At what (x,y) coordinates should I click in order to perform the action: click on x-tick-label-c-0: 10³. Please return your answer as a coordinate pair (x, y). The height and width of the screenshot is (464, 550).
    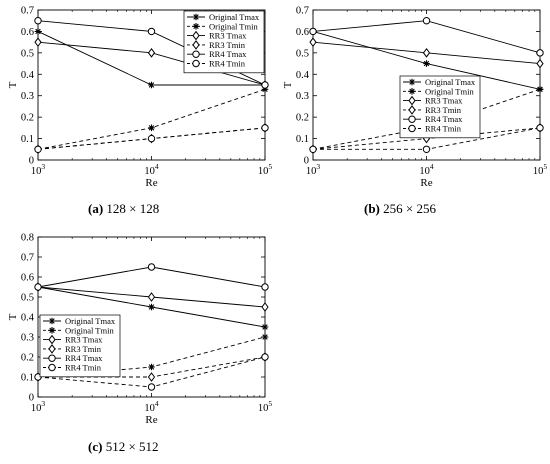
    Looking at the image, I should click on (38, 406).